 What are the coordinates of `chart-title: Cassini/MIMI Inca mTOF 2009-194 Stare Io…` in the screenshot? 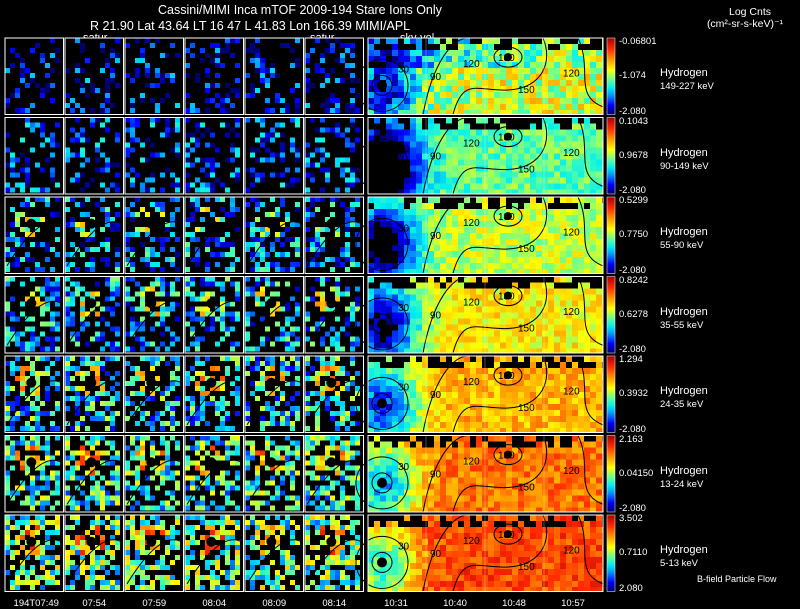 It's located at (300, 10).